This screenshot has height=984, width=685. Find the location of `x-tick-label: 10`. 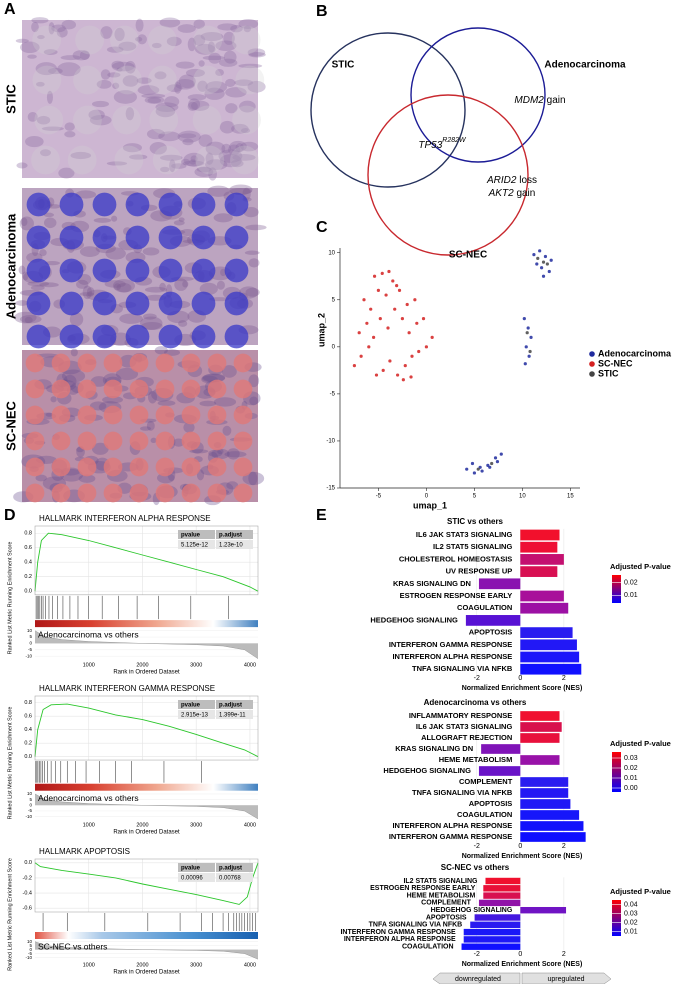

x-tick-label: 10 is located at coordinates (522, 497).